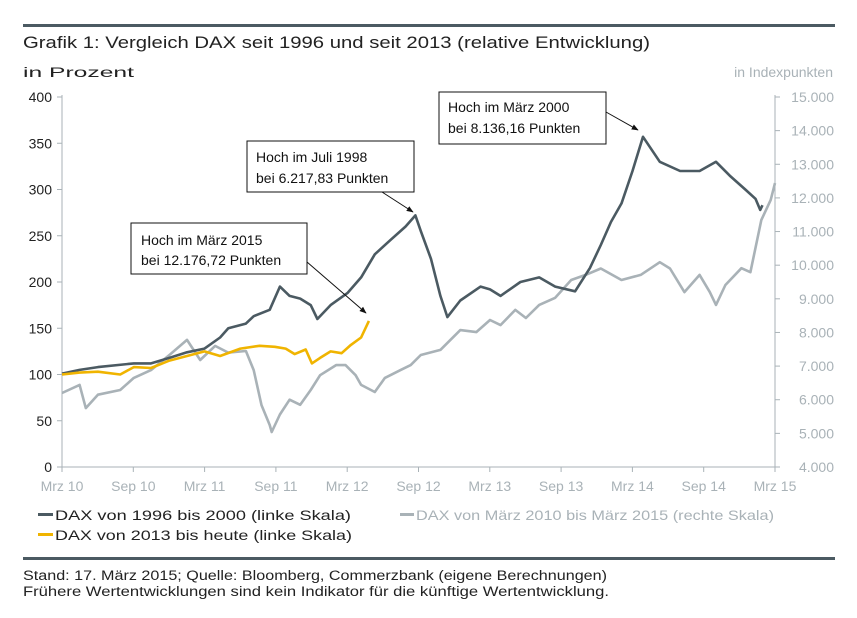  I want to click on left-tick-label: 200, so click(41, 282).